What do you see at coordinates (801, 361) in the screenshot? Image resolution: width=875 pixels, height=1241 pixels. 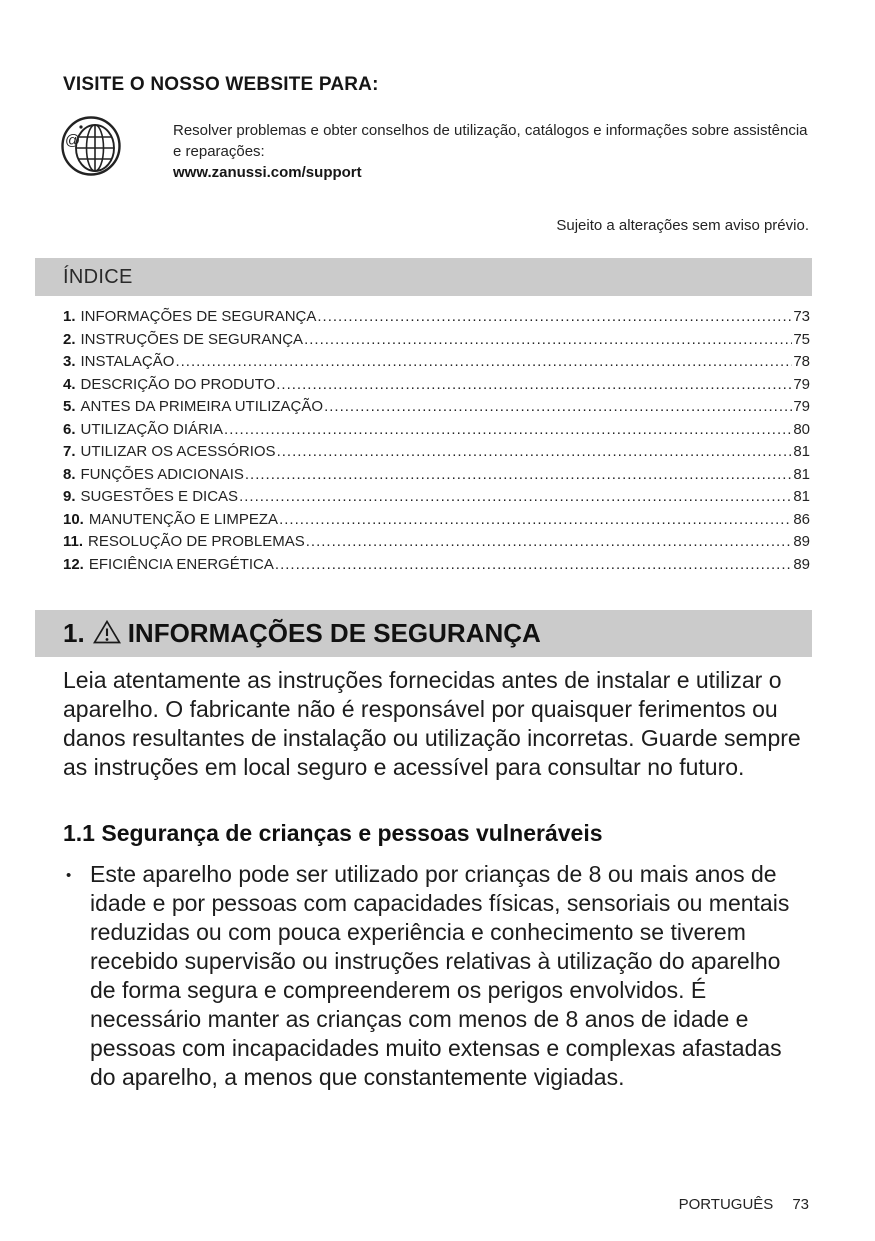 I see `toc-page-number: 78` at bounding box center [801, 361].